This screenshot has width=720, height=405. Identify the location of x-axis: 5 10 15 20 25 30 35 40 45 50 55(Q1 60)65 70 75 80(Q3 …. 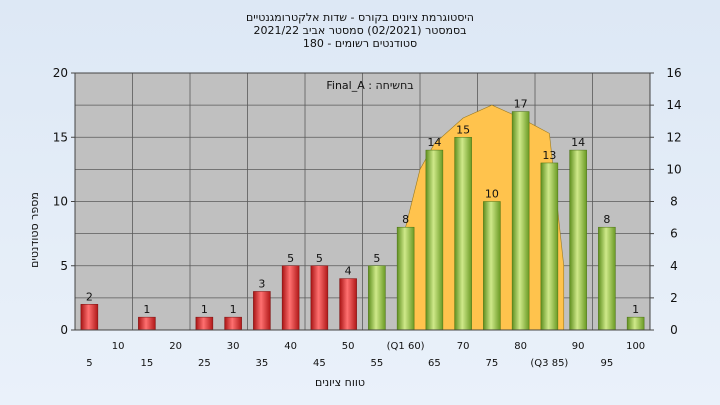
(365, 355).